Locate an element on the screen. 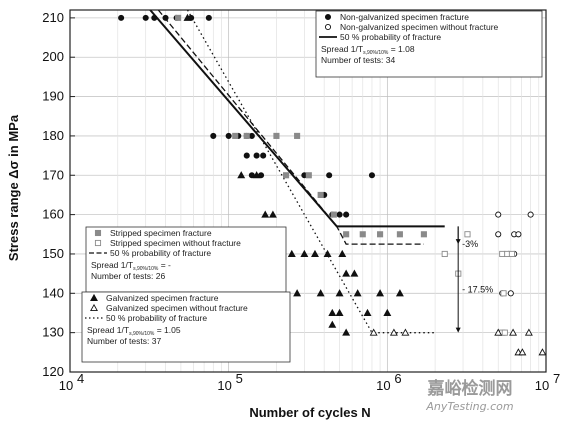 Image resolution: width=568 pixels, height=426 pixels. y-axis-label: Stress range Δσ in MPa is located at coordinates (13, 187).